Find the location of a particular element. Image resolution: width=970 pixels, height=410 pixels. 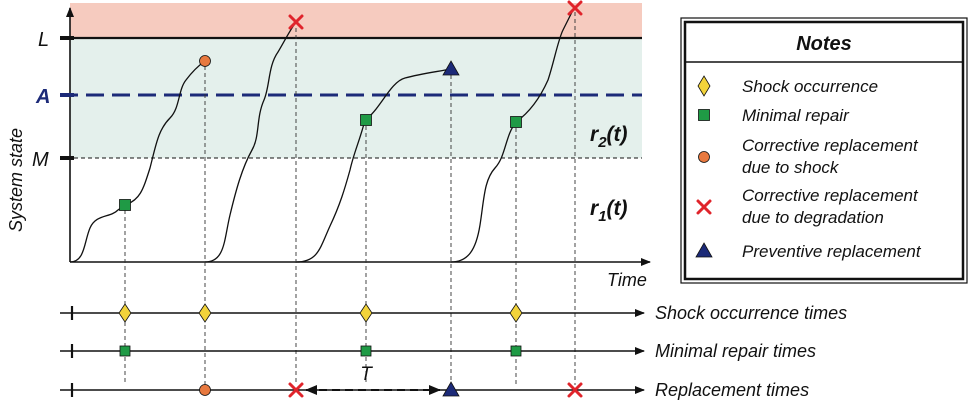

y-axis-label: System state is located at coordinates (16, 180).